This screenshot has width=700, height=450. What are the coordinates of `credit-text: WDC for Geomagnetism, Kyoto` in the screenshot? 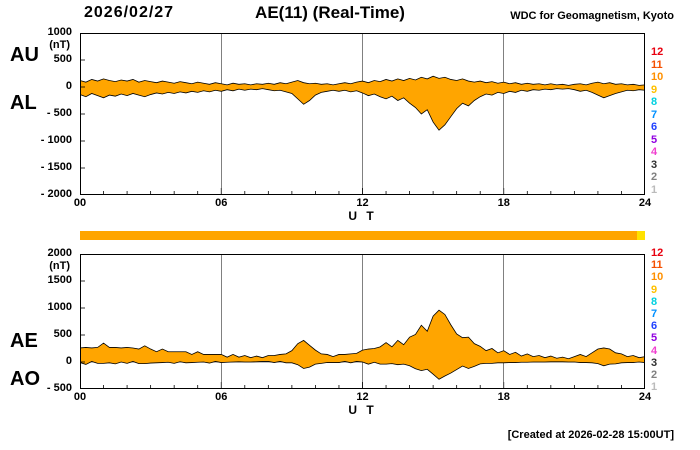 It's located at (592, 16).